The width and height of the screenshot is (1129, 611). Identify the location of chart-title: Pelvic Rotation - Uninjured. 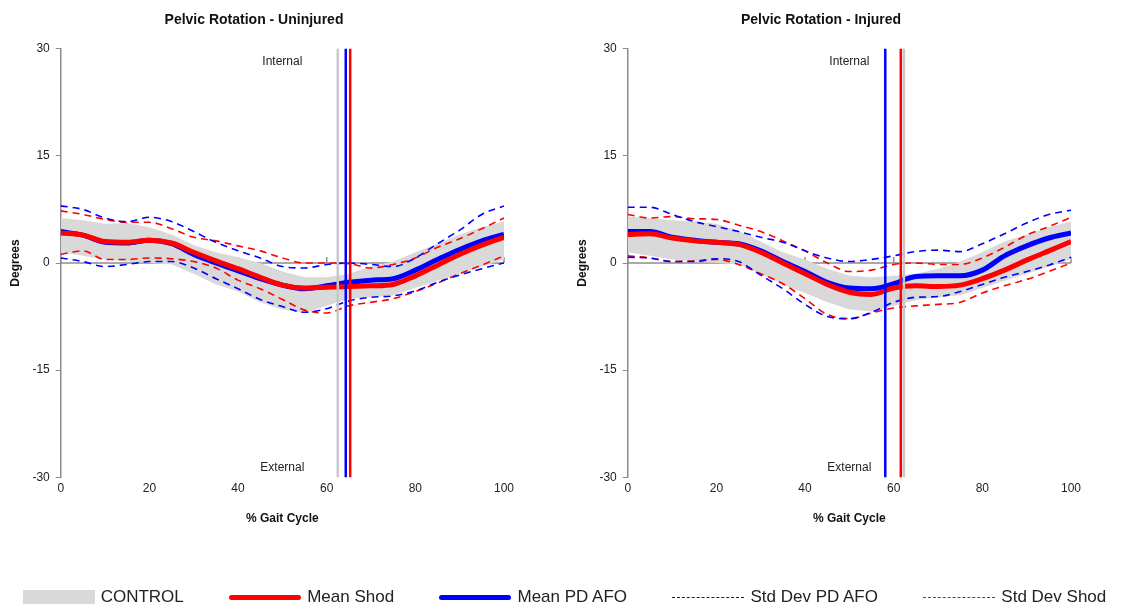
(254, 19).